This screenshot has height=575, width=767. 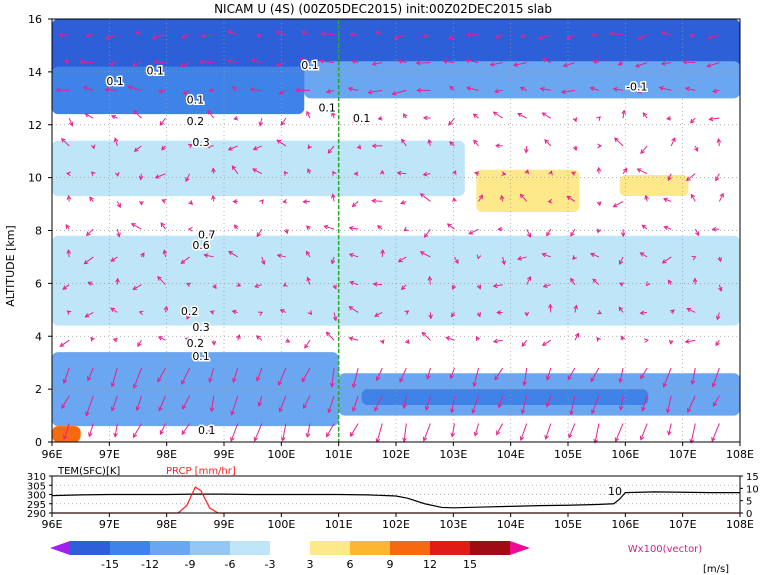 I want to click on colorbar-tick-label: 3, so click(x=310, y=564).